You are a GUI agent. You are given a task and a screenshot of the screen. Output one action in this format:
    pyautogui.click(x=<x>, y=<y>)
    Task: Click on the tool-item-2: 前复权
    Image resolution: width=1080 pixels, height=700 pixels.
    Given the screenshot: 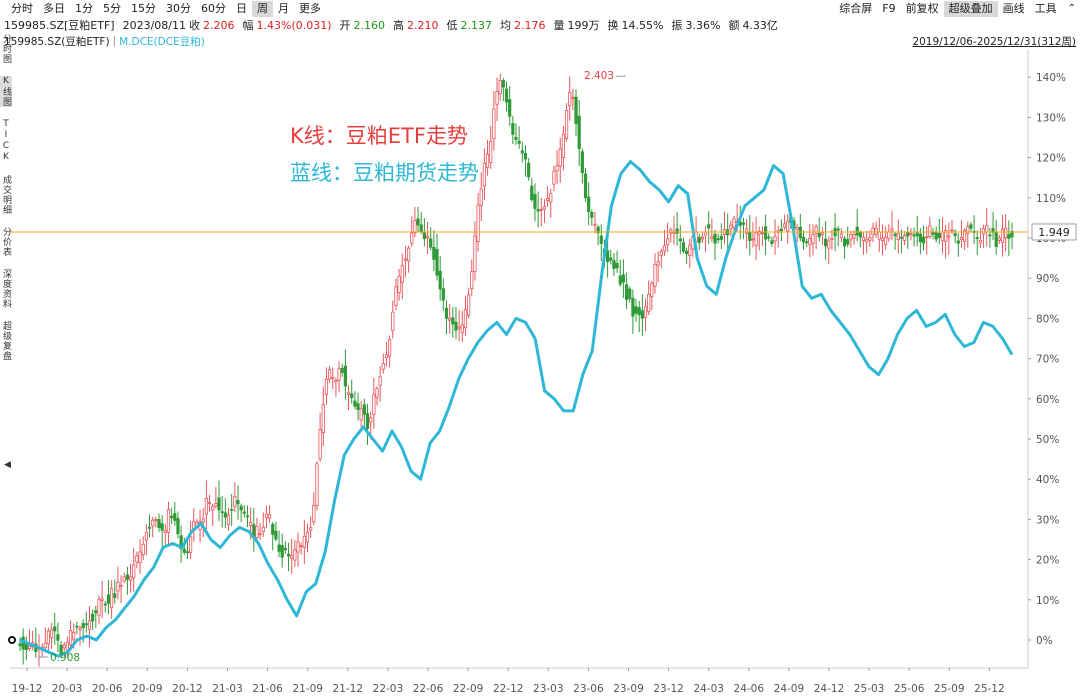 What is the action you would take?
    pyautogui.click(x=922, y=8)
    